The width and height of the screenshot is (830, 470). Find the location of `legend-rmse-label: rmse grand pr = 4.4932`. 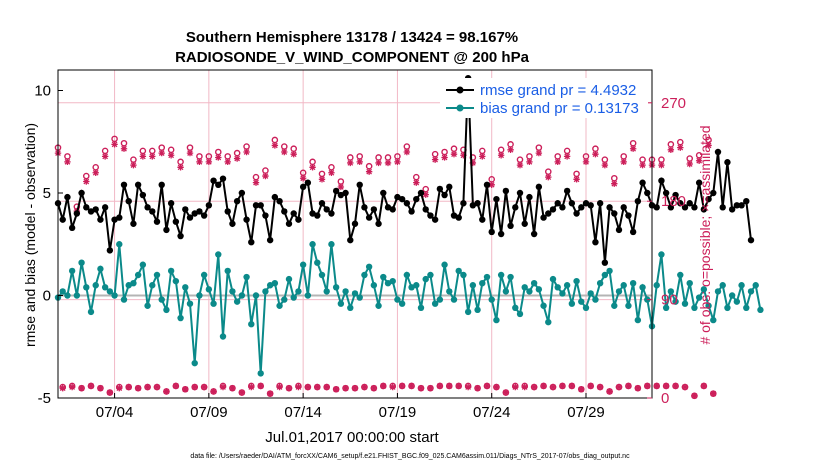

legend-rmse-label: rmse grand pr = 4.4932 is located at coordinates (558, 90).